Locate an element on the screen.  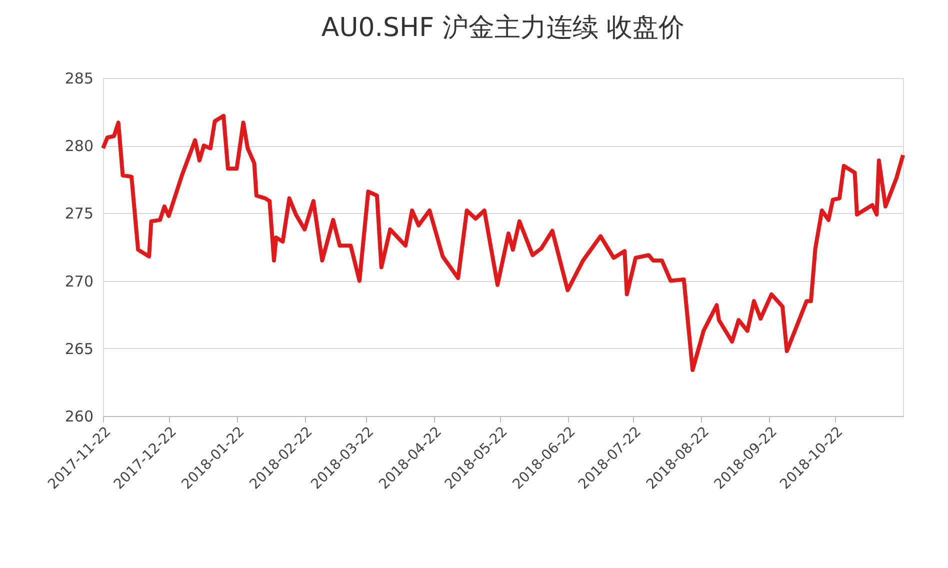
y-tick-label: 280 is located at coordinates (79, 146).